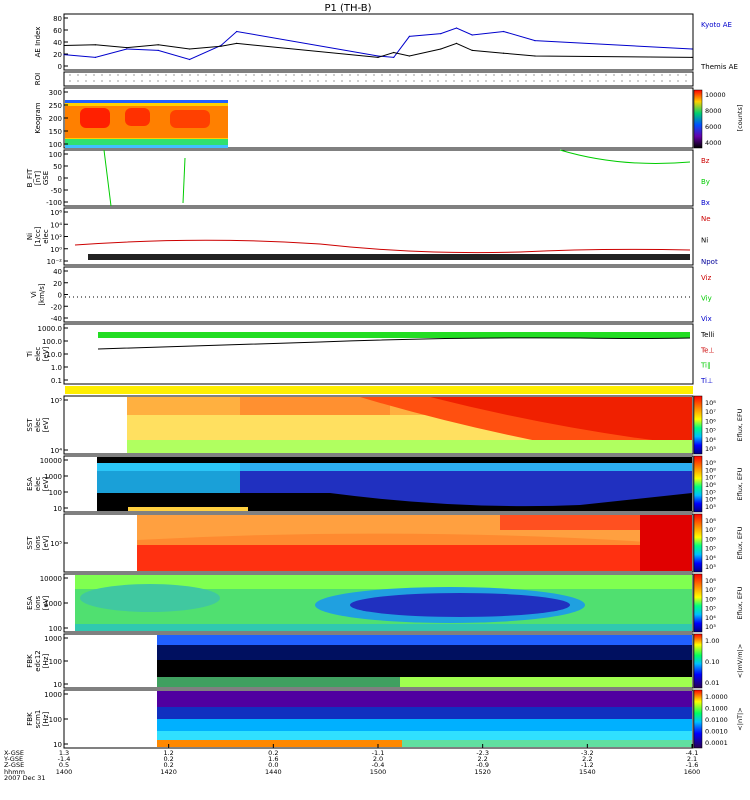 The image size is (750, 800). Describe the element at coordinates (378, 178) in the screenshot. I see `bfit-panel-frame` at that location.